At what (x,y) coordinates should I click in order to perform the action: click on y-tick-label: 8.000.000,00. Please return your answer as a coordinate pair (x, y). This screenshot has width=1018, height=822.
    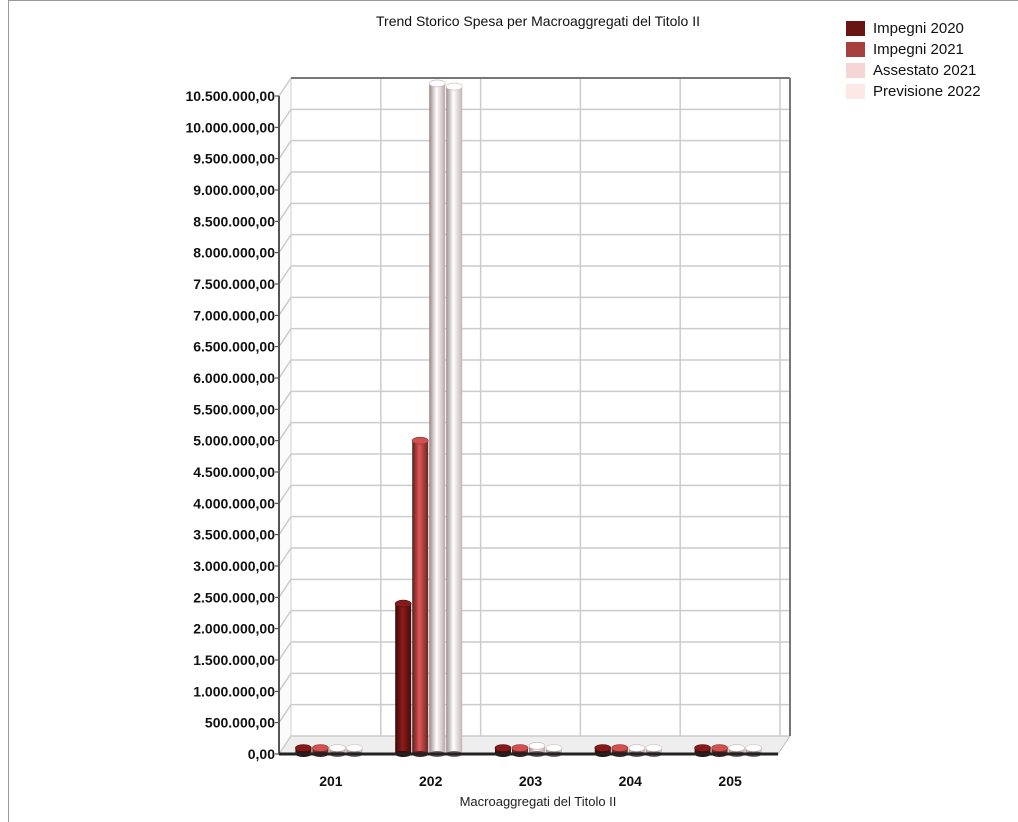
    Looking at the image, I should click on (234, 253).